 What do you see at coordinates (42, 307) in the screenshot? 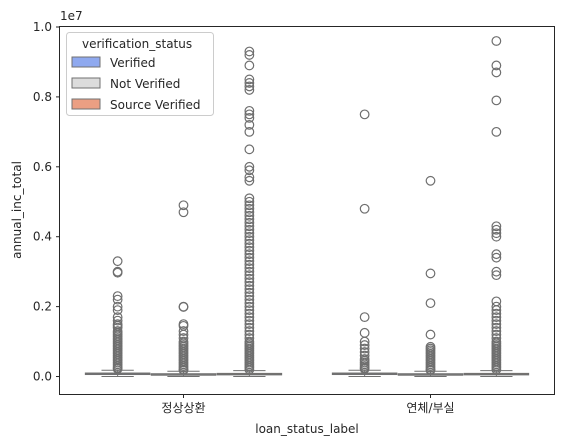
I see `y-tick-label: 0.2` at bounding box center [42, 307].